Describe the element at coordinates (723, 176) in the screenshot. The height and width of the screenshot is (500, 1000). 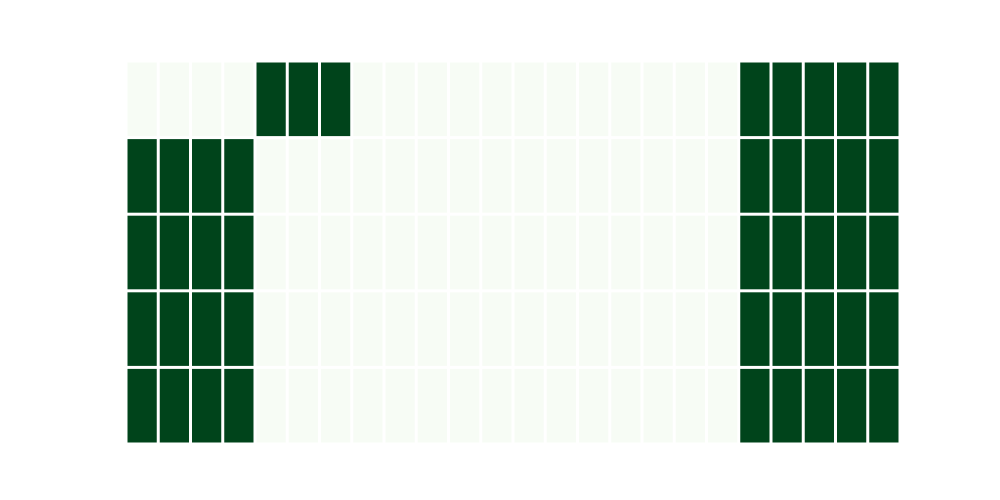
I see `heatmap-cell-r1-c18` at that location.